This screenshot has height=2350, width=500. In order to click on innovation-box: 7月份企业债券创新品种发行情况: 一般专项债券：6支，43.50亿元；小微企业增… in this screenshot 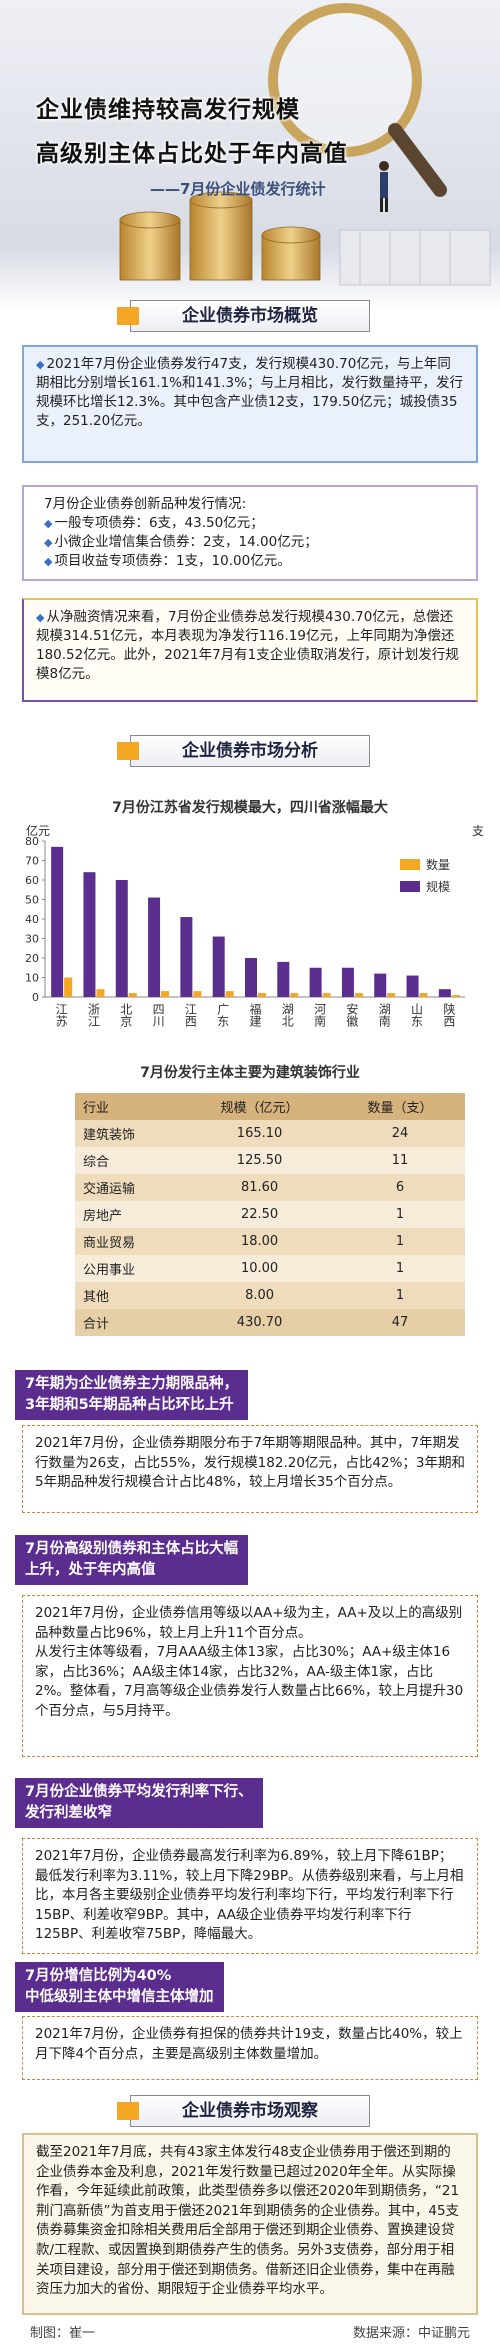, I will do `click(250, 533)`.